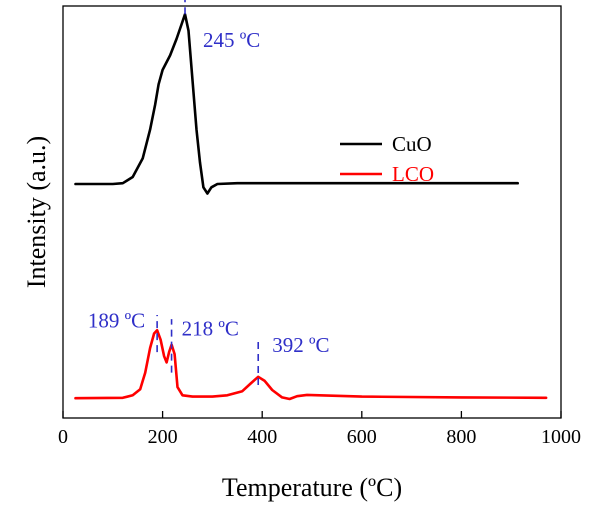 The image size is (599, 511). What do you see at coordinates (561, 437) in the screenshot?
I see `x-tick-label: 1000` at bounding box center [561, 437].